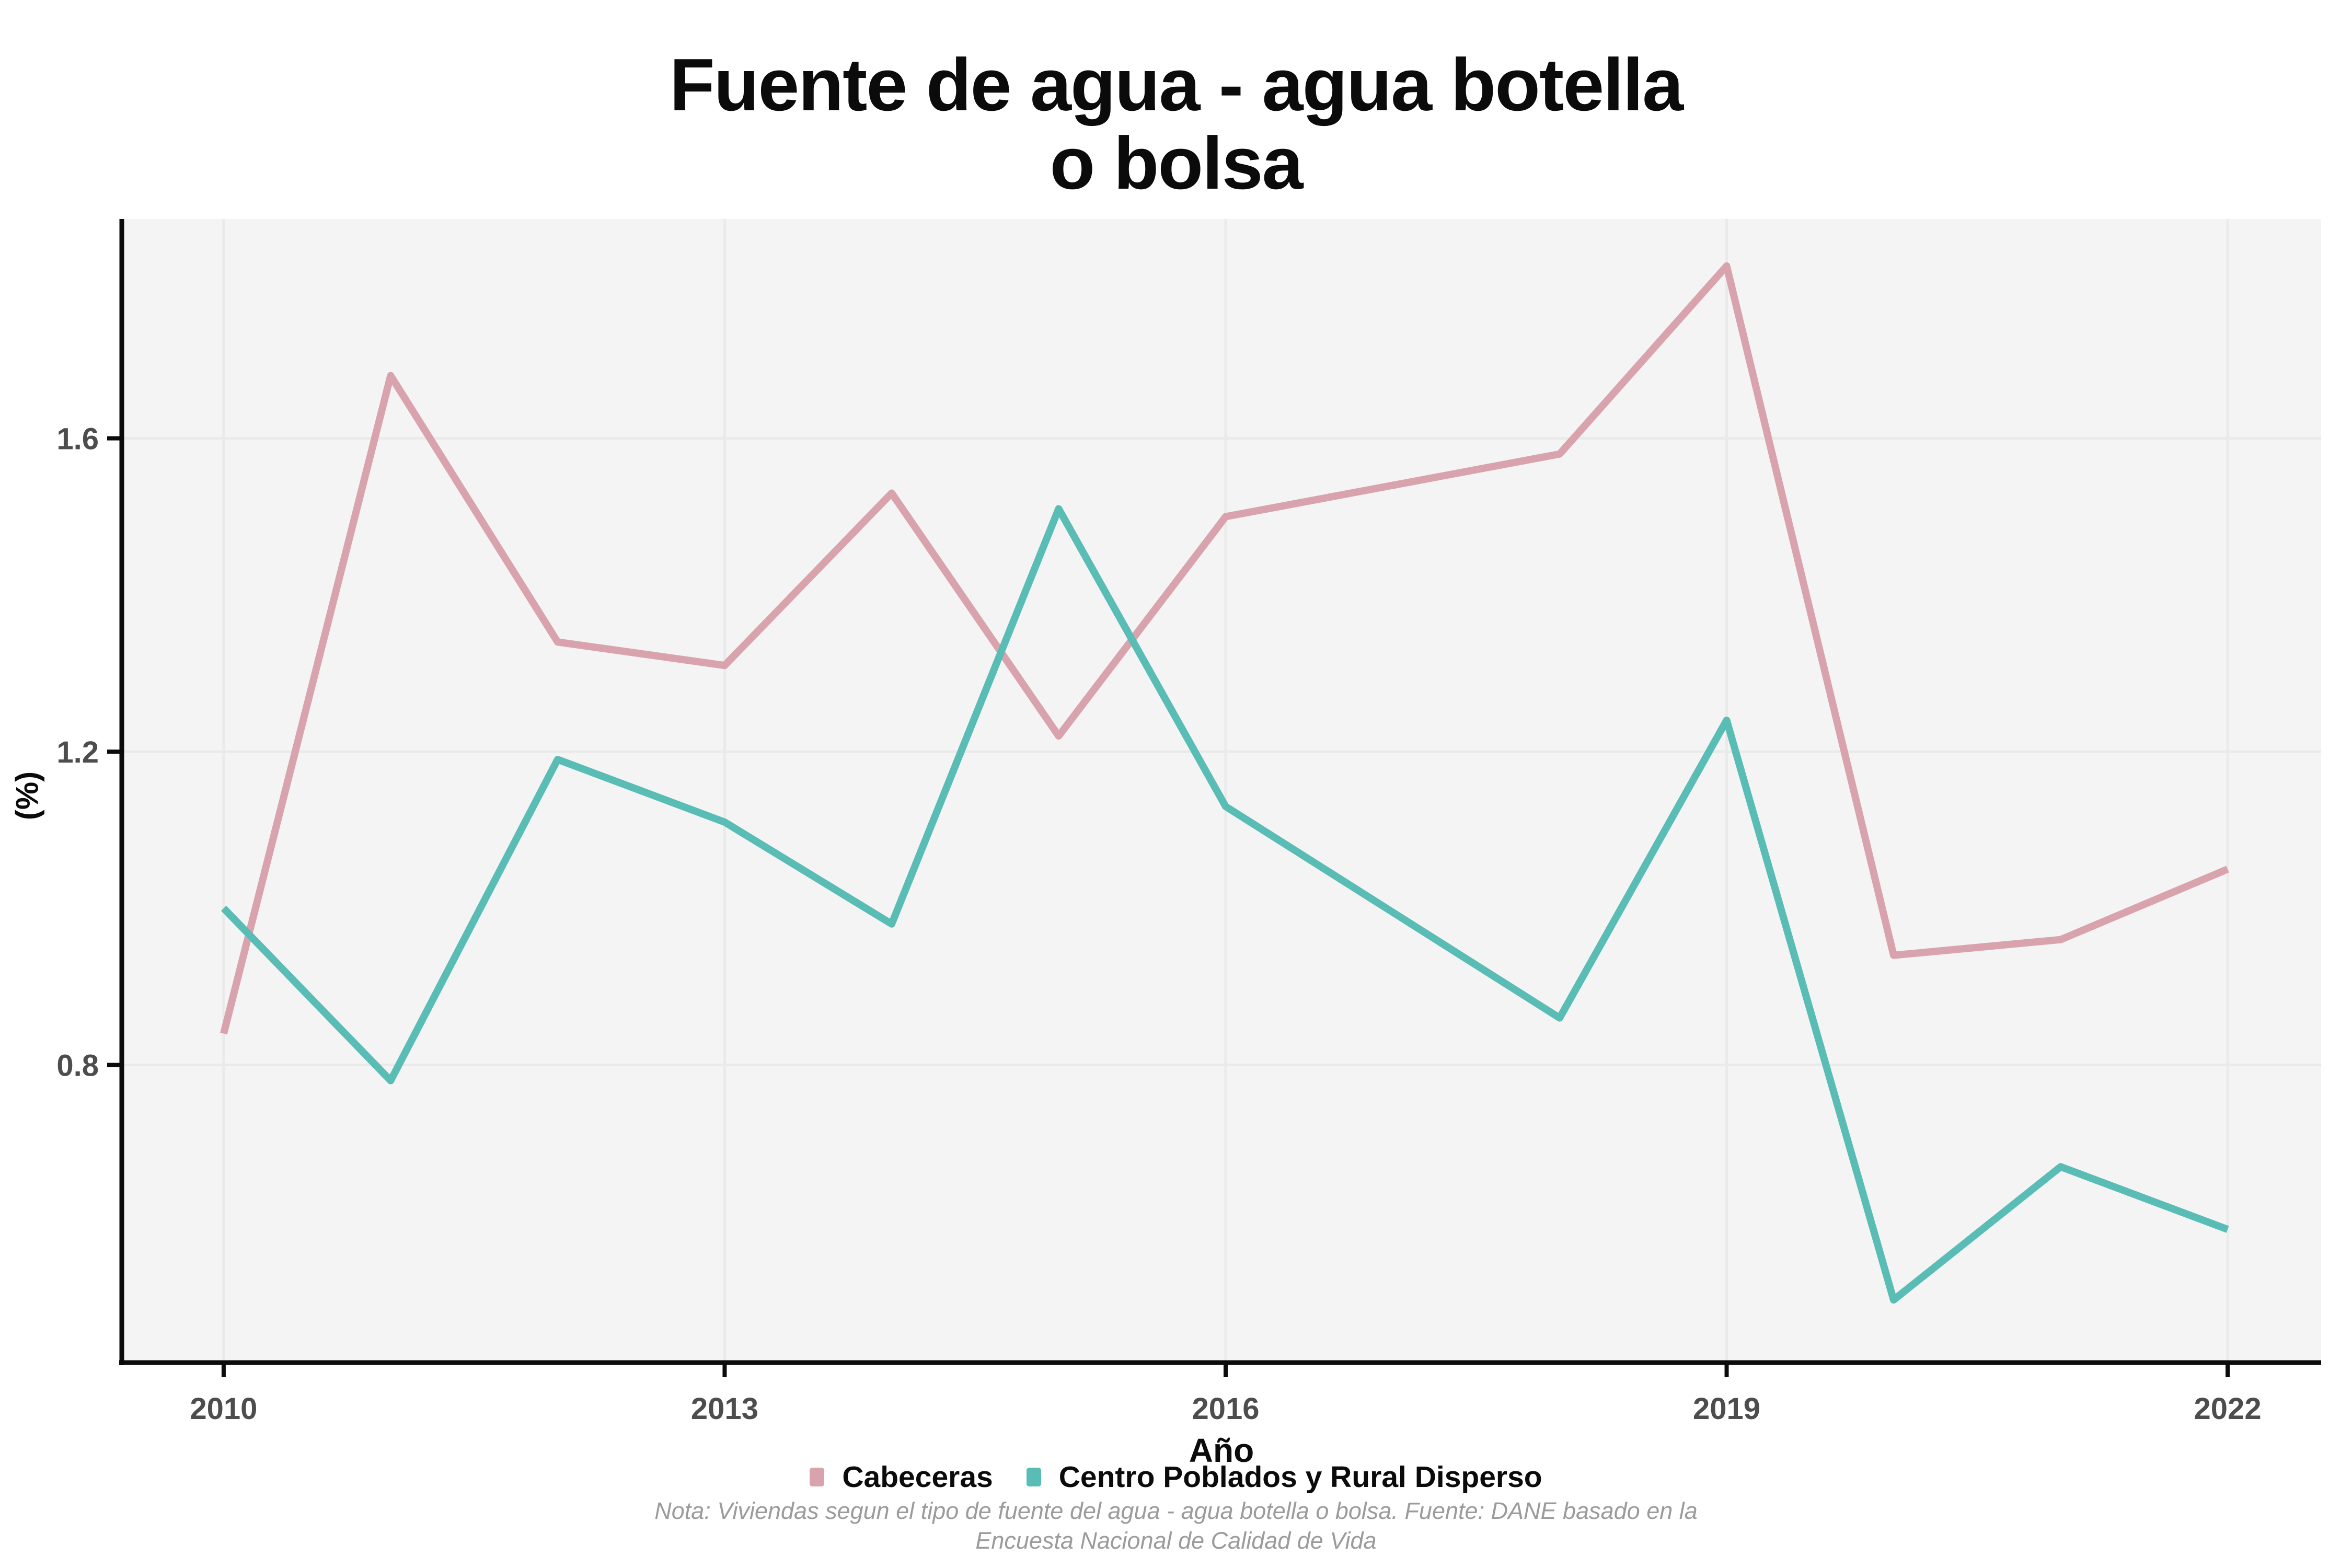  What do you see at coordinates (1221, 1450) in the screenshot?
I see `x-axis-title: Año` at bounding box center [1221, 1450].